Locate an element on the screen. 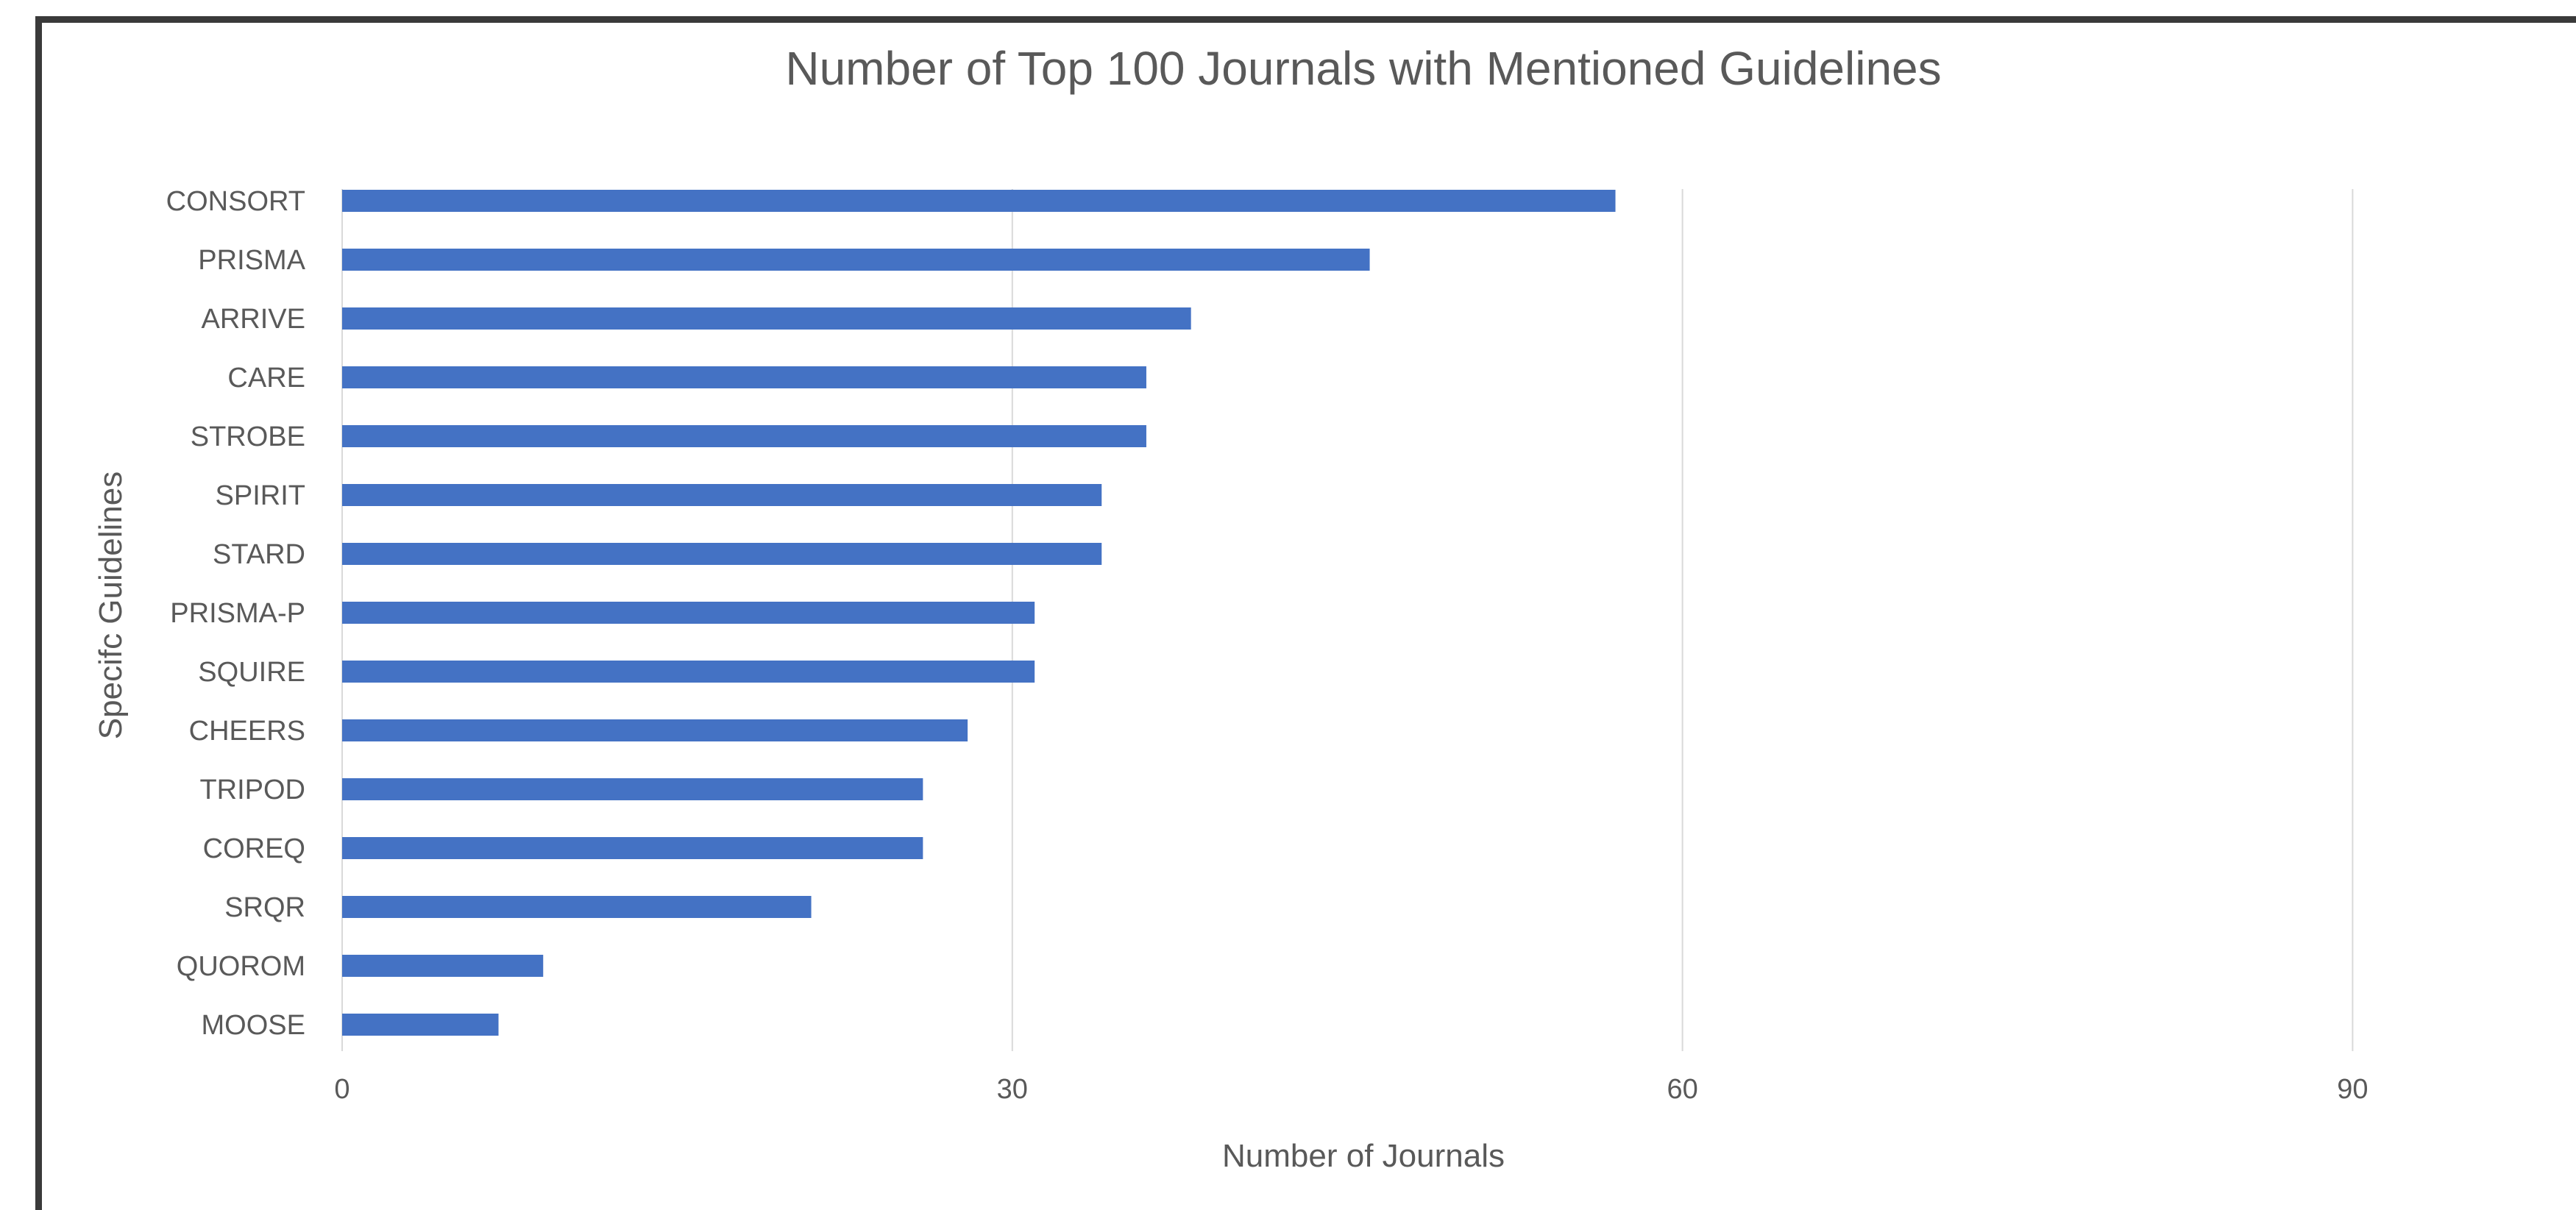 The width and height of the screenshot is (2576, 1210). category-label-stard: STARD is located at coordinates (259, 554).